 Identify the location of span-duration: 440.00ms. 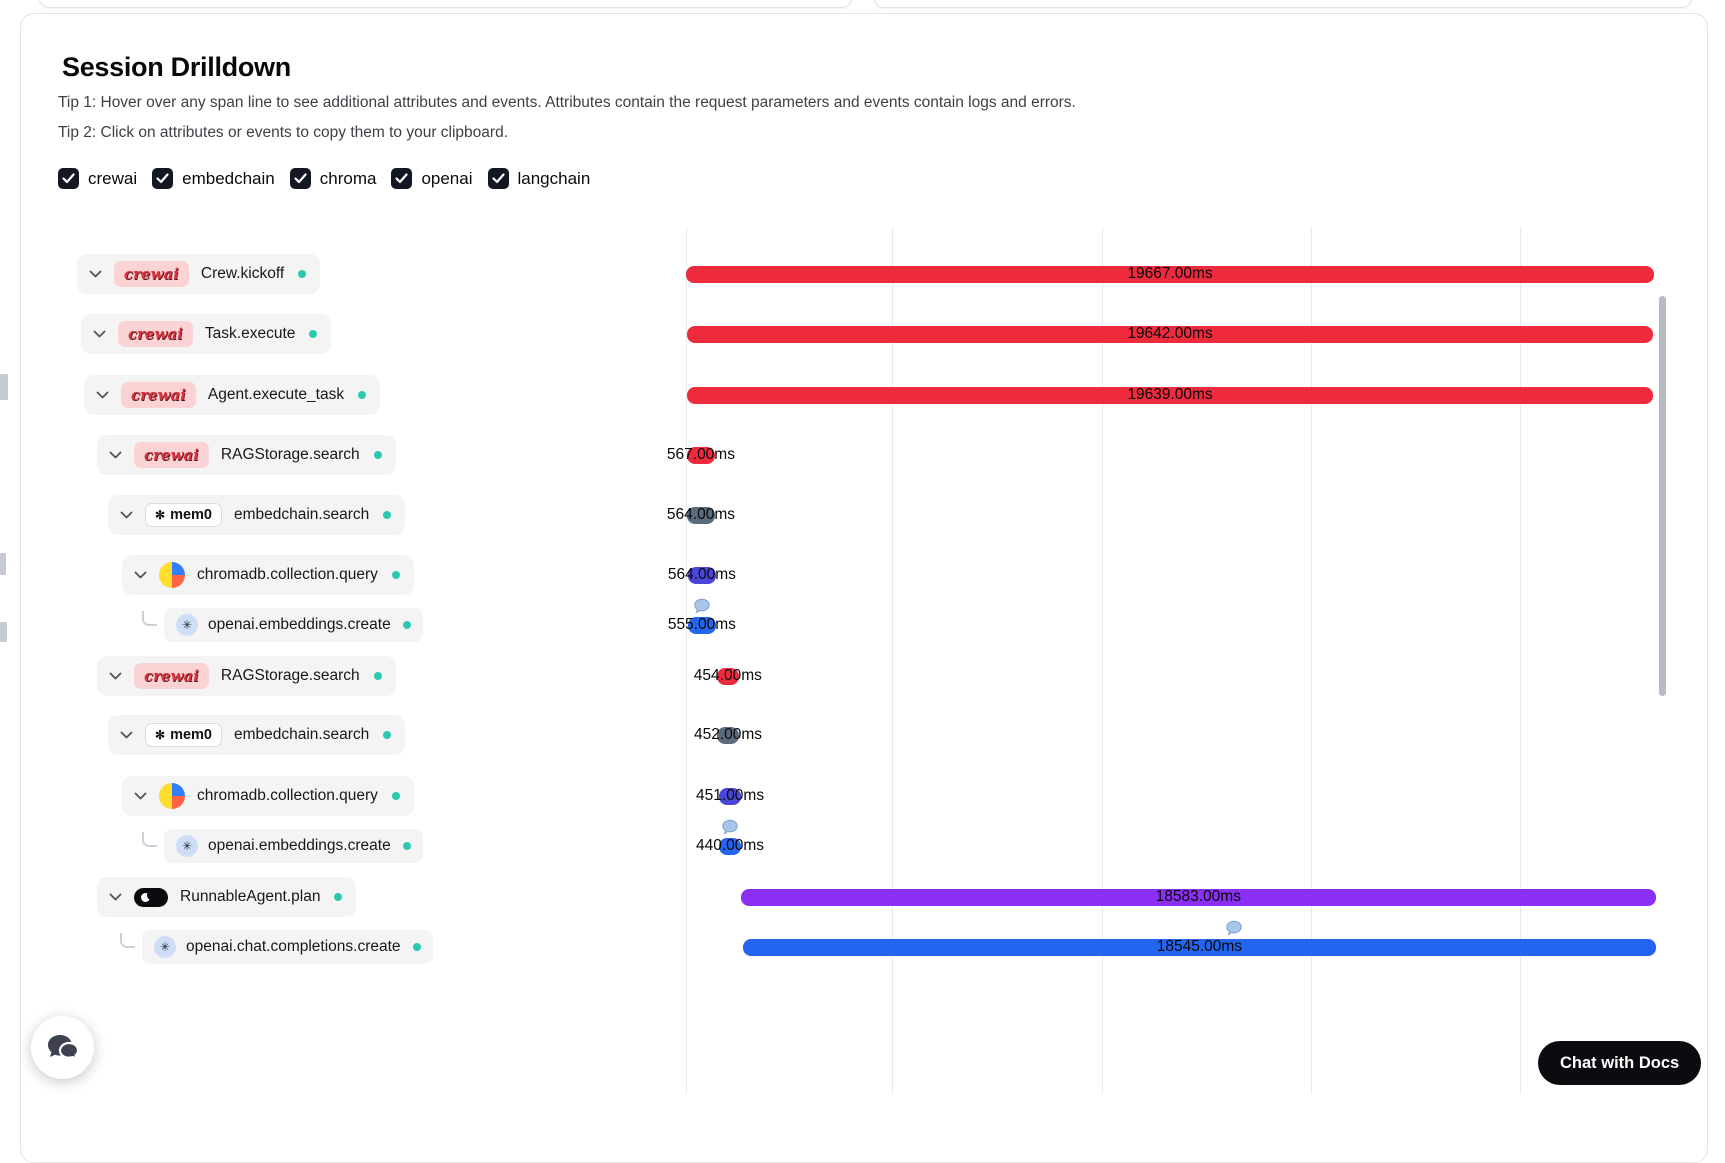
(730, 845).